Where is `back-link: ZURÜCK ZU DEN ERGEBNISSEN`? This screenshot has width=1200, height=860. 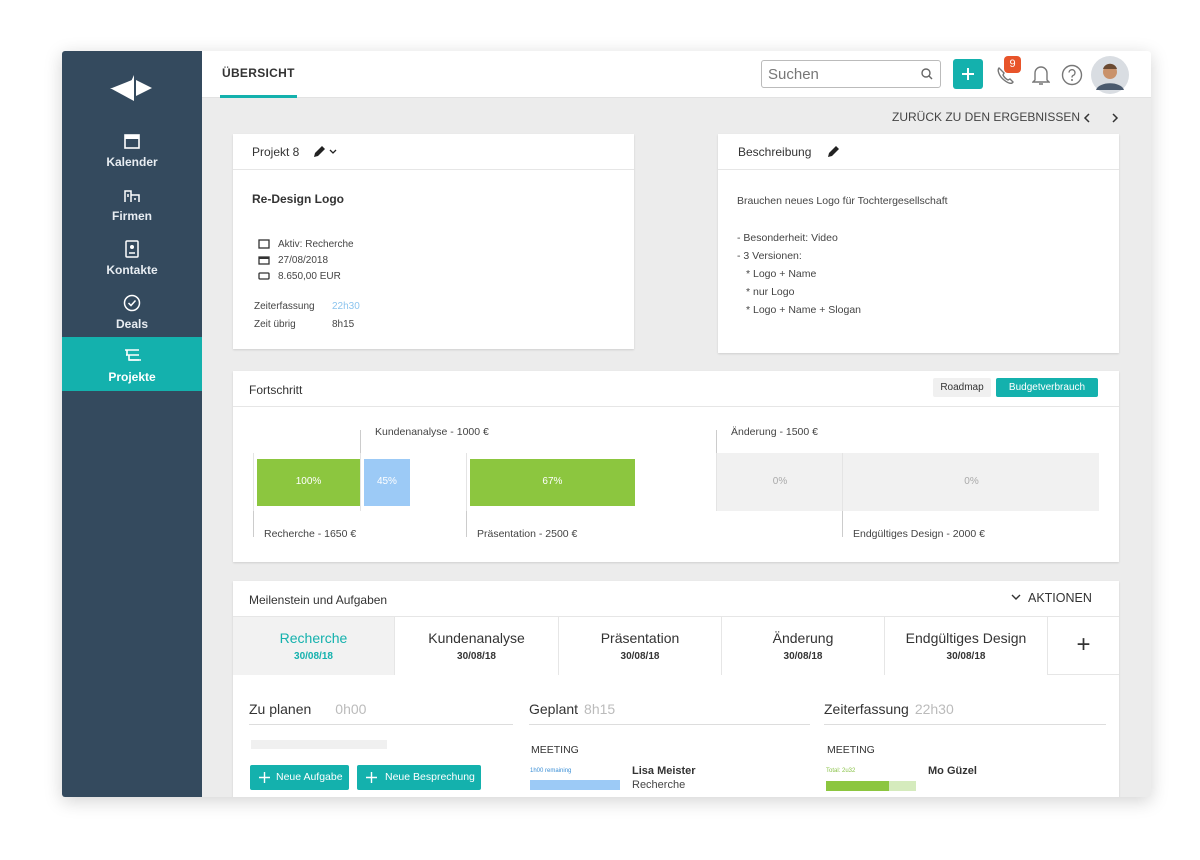 back-link: ZURÜCK ZU DEN ERGEBNISSEN is located at coordinates (986, 117).